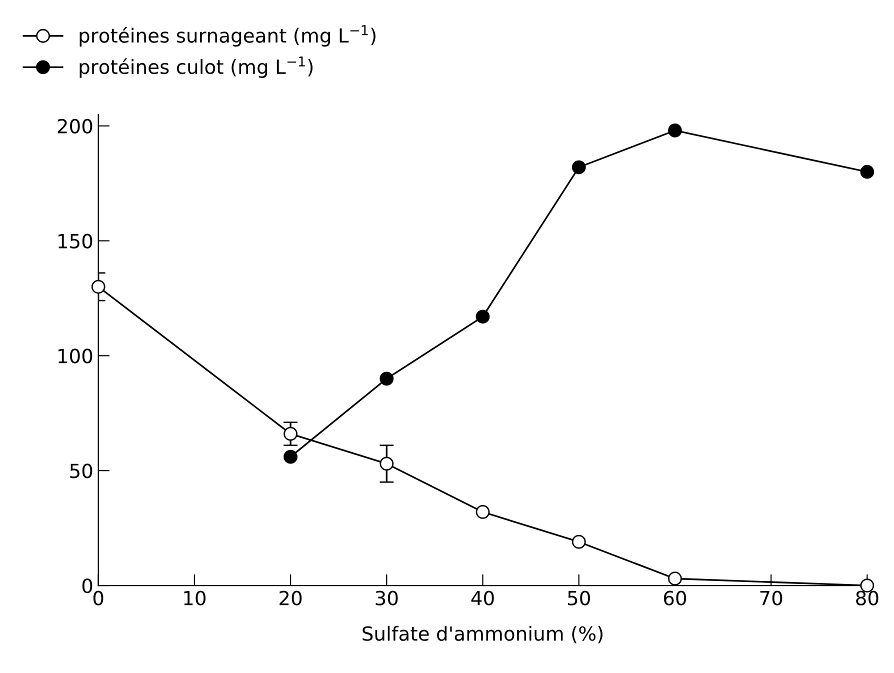 The height and width of the screenshot is (673, 894). Describe the element at coordinates (87, 586) in the screenshot. I see `y-tick-label: 0` at that location.